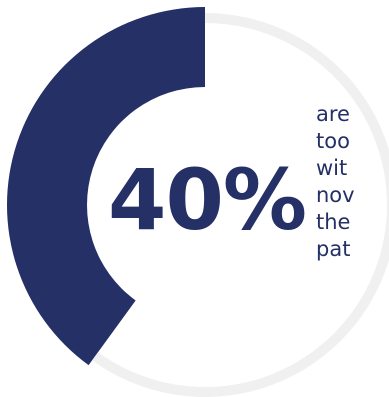 The image size is (389, 397). What do you see at coordinates (333, 222) in the screenshot?
I see `side-text-line: the` at bounding box center [333, 222].